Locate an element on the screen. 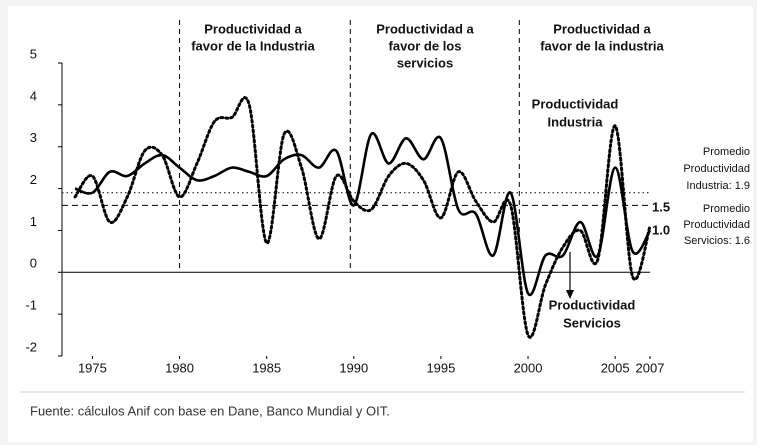 The image size is (757, 445). y-tick-label: 4 is located at coordinates (33, 95).